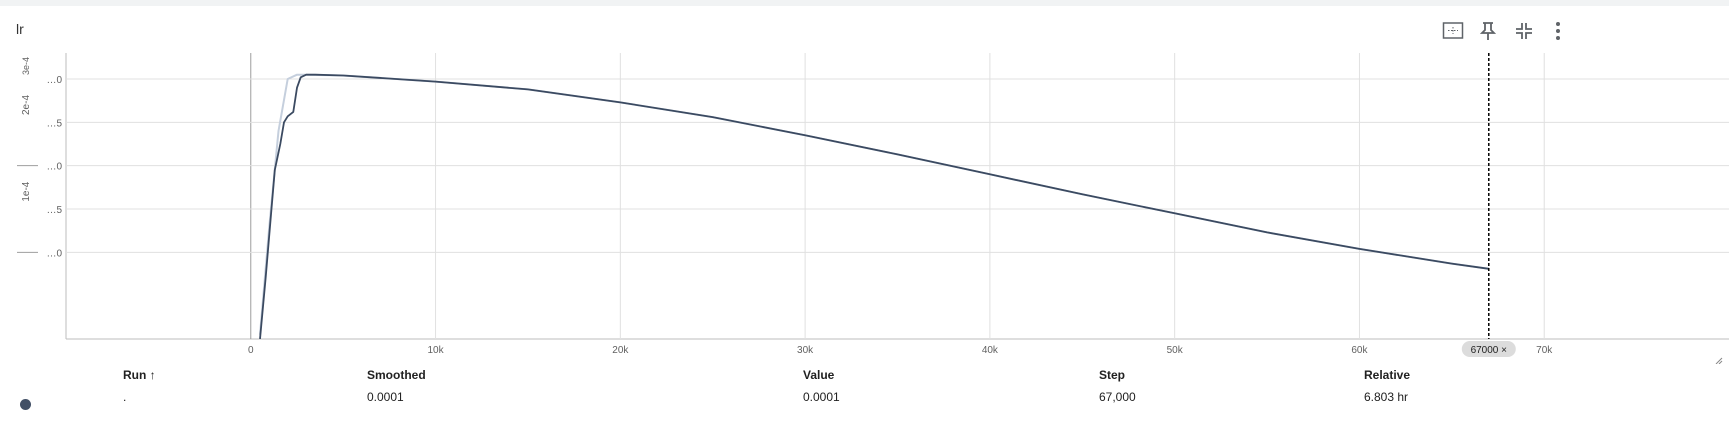 This screenshot has height=430, width=1729. I want to click on y-tick-label-0: …0, so click(54, 80).